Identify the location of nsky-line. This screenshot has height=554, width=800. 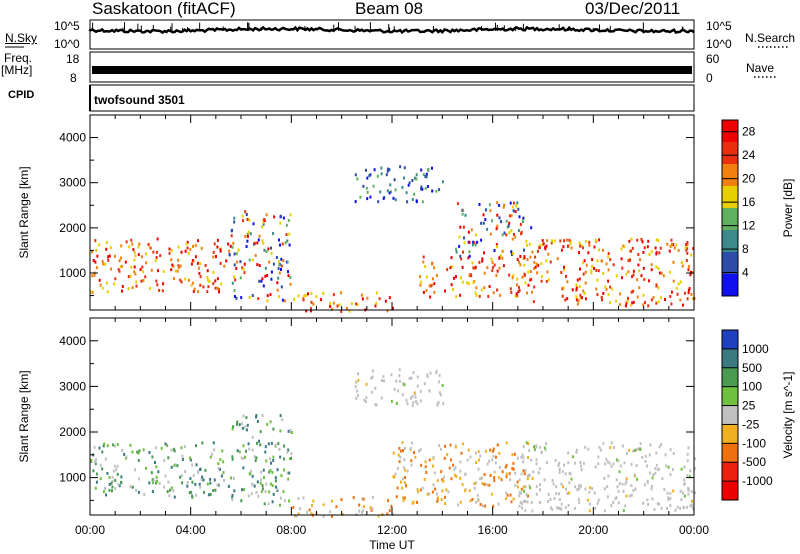
(391, 30).